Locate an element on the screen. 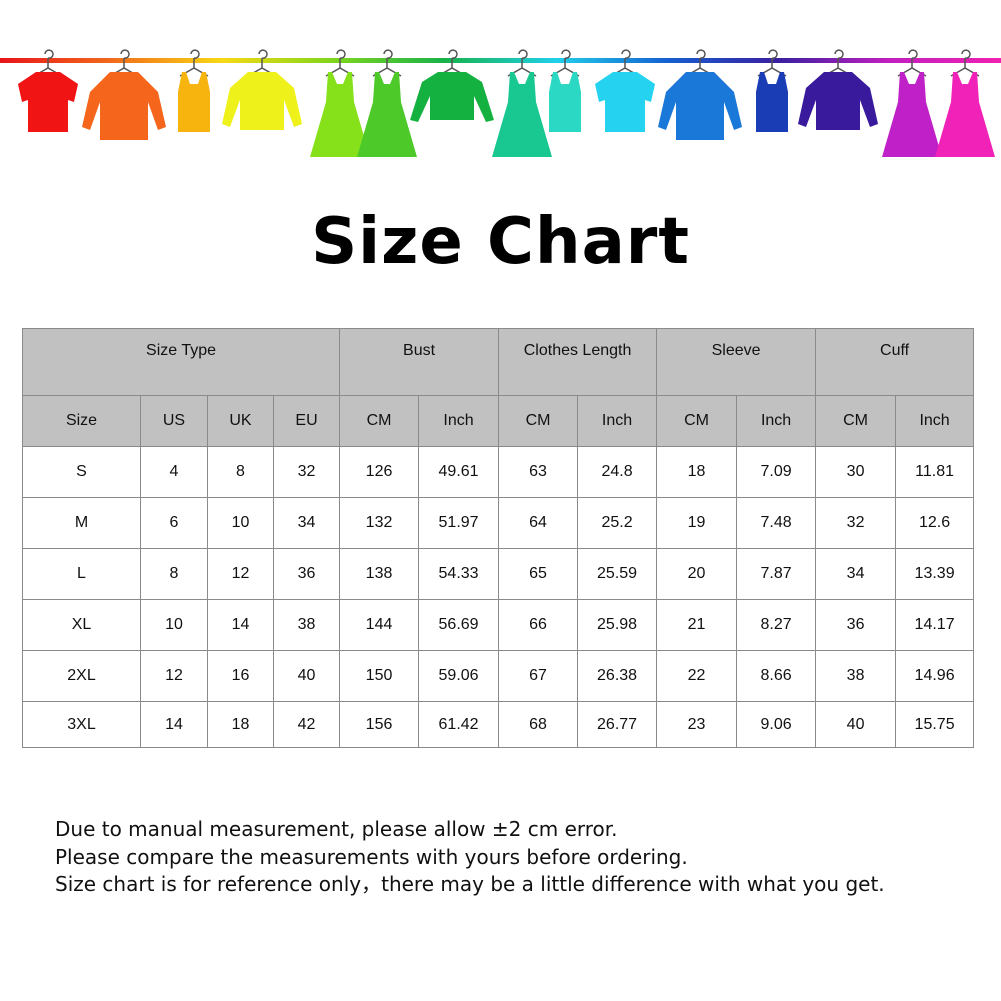 The height and width of the screenshot is (1001, 1001). table-cell: 14.17 is located at coordinates (935, 625).